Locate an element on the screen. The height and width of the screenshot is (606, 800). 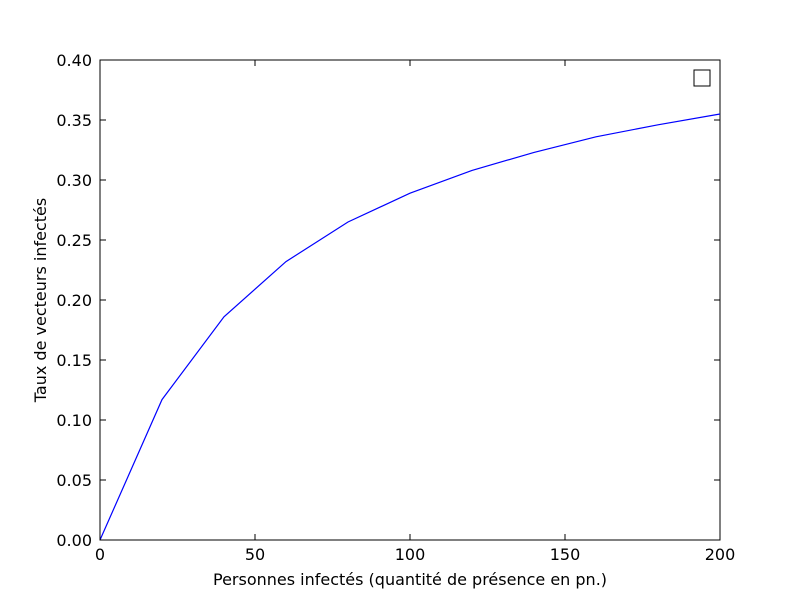
legend-box is located at coordinates (702, 78).